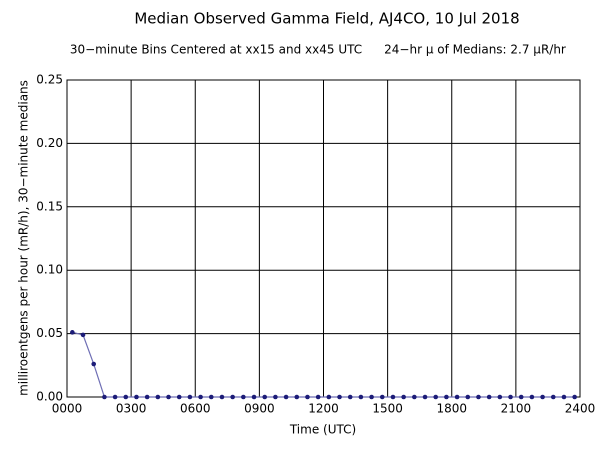 This screenshot has height=457, width=600. Describe the element at coordinates (49, 397) in the screenshot. I see `y-tick-label: 0.00` at that location.